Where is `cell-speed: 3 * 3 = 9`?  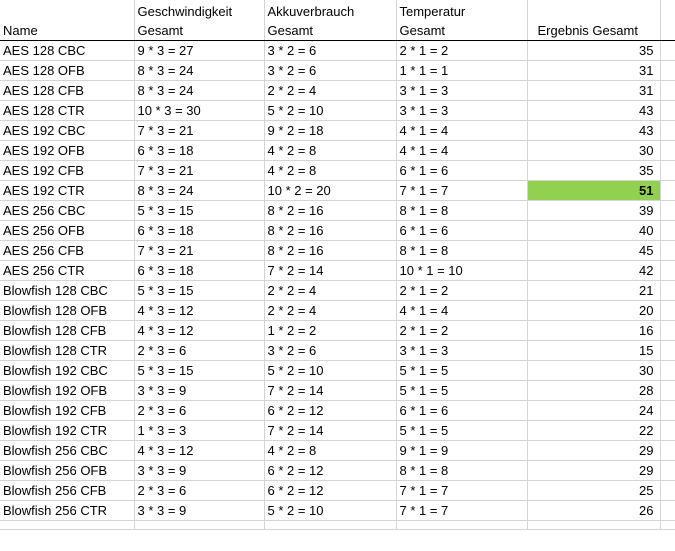
cell-speed: 3 * 3 = 9 is located at coordinates (199, 390).